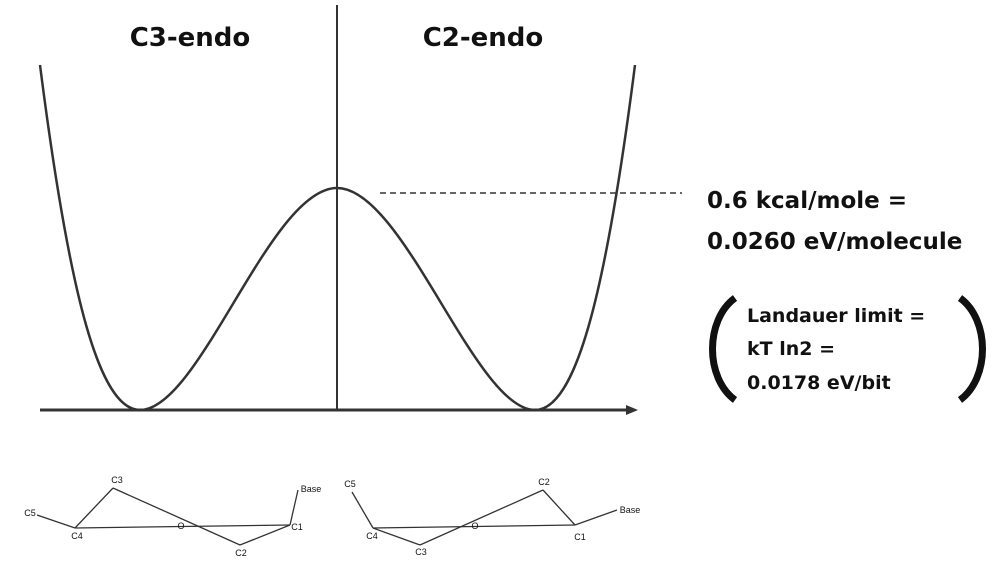 The width and height of the screenshot is (1000, 568). What do you see at coordinates (819, 383) in the screenshot?
I see `landauer-text: 0.0178 eV/bit` at bounding box center [819, 383].